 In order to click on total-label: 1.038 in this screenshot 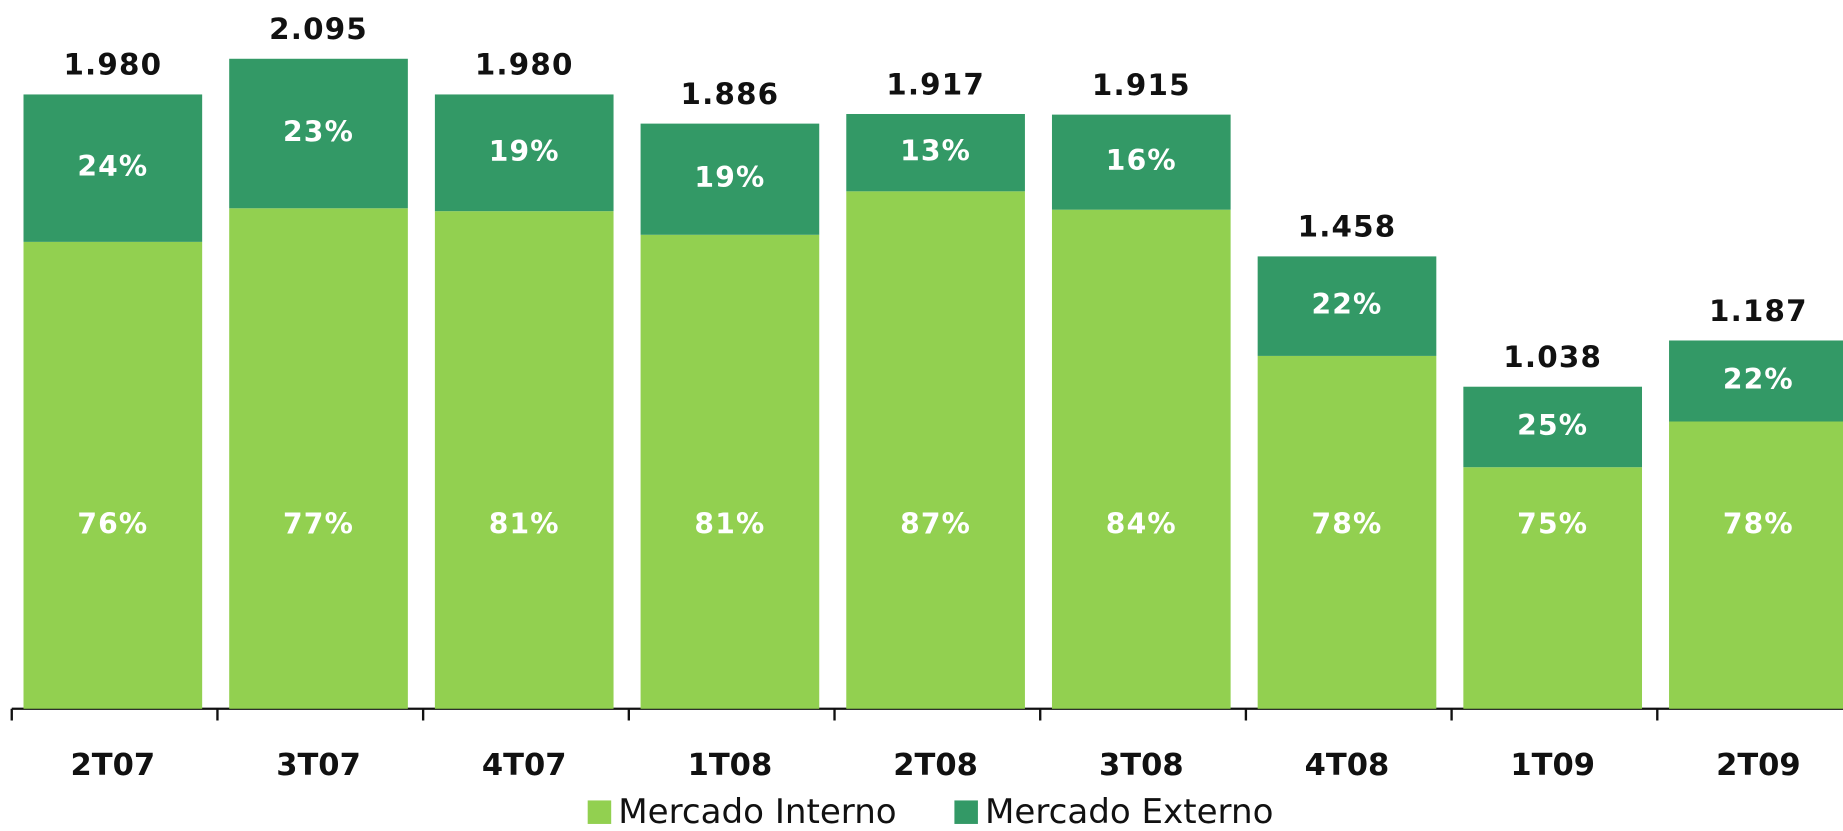, I will do `click(1552, 357)`.